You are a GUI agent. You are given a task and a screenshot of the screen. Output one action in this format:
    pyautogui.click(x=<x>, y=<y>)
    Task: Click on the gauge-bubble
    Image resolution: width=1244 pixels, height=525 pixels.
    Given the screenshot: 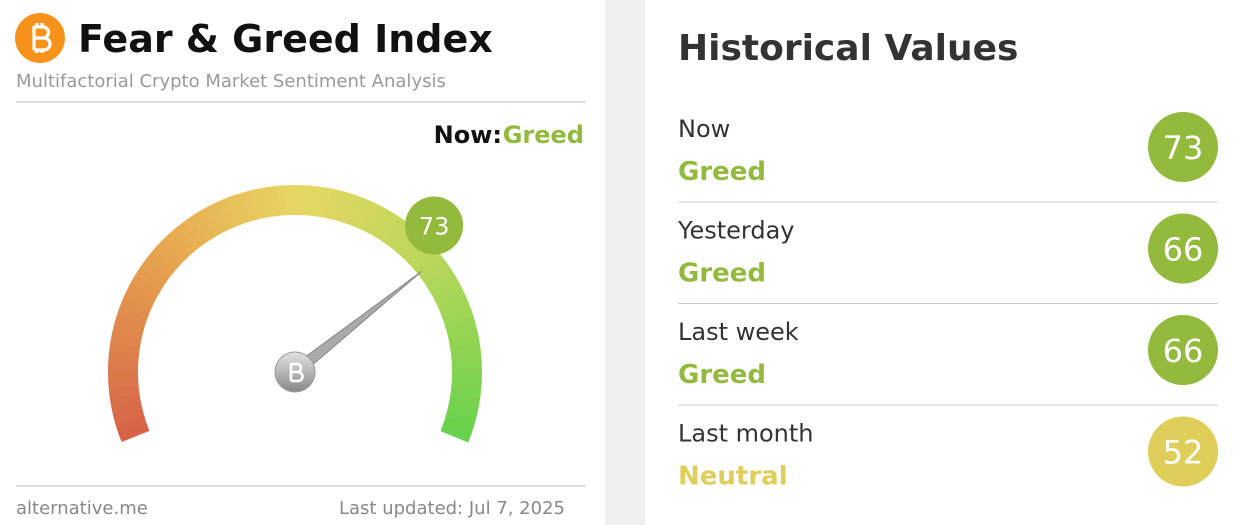 What is the action you would take?
    pyautogui.click(x=434, y=225)
    